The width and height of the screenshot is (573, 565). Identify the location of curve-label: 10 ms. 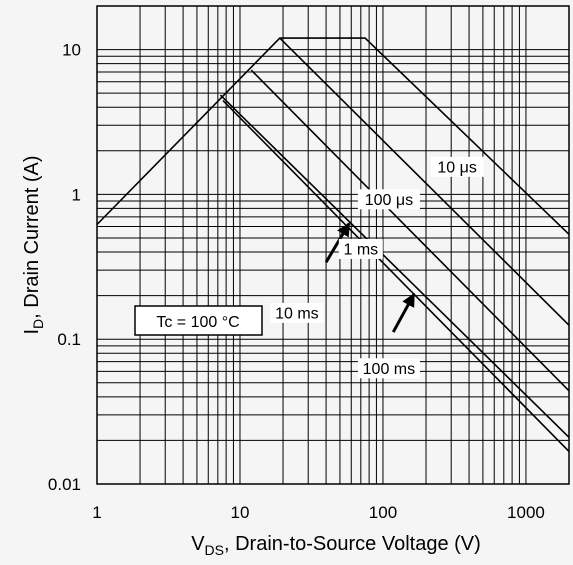
(297, 313).